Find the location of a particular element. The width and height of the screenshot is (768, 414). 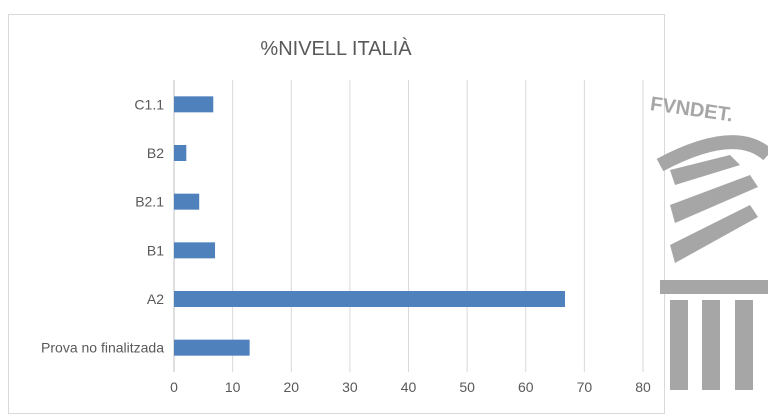

watermark-logo: FVNDET. is located at coordinates (708, 242).